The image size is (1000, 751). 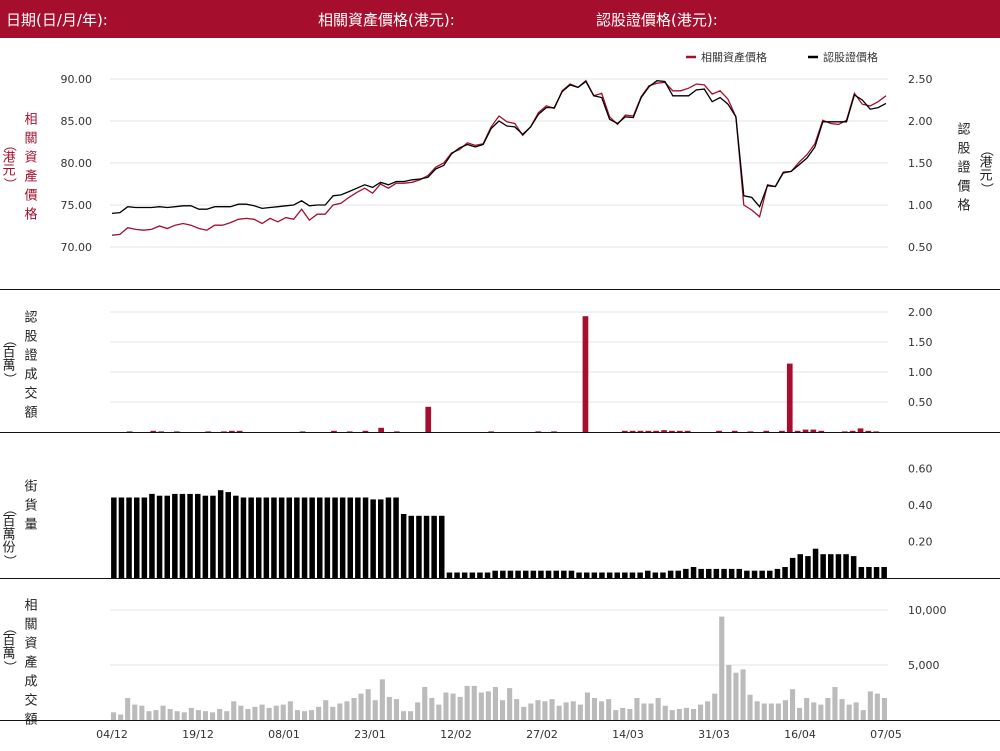 I want to click on header-bar: 日期(日/月/年): 相關資產價格(港元): 認股證價格(港元):, so click(x=500, y=19).